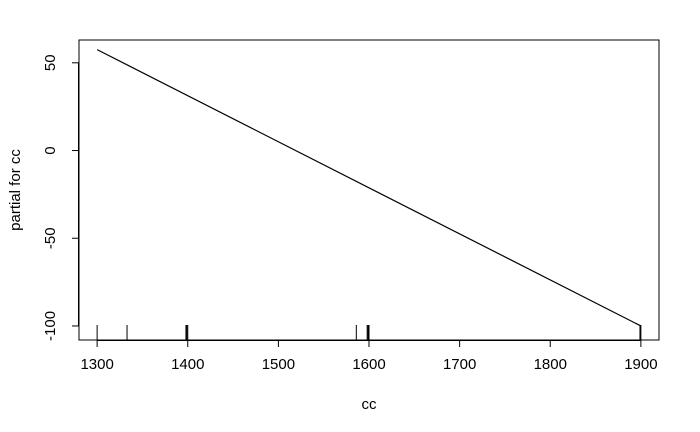  Describe the element at coordinates (60, 197) in the screenshot. I see `y-axis: 50 0 -50 -100` at that location.